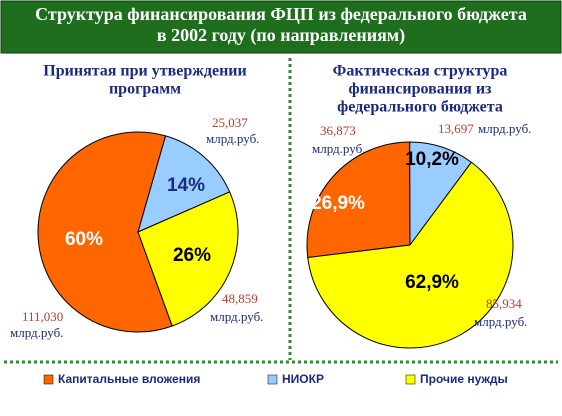  I want to click on legend-label: Прочие нужды, so click(464, 379).